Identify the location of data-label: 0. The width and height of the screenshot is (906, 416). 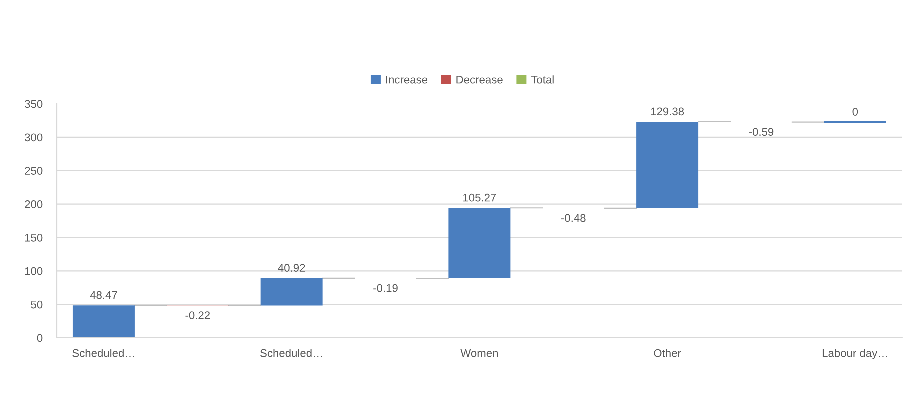
(855, 112).